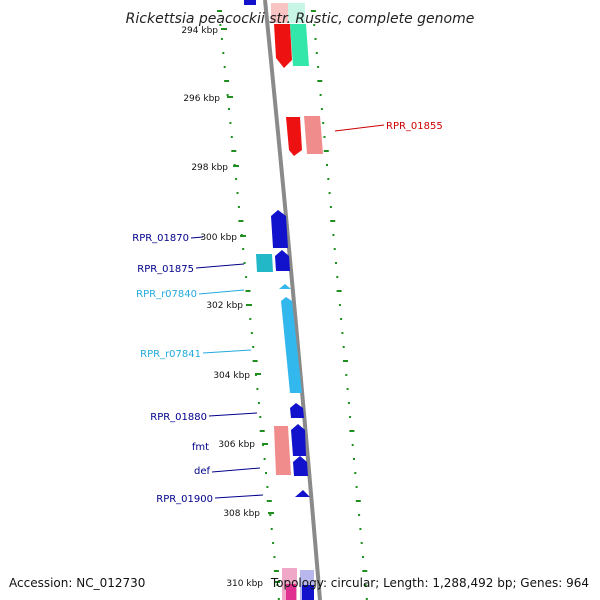 The width and height of the screenshot is (600, 600). I want to click on gene-label-fmt: fmt, so click(200, 447).